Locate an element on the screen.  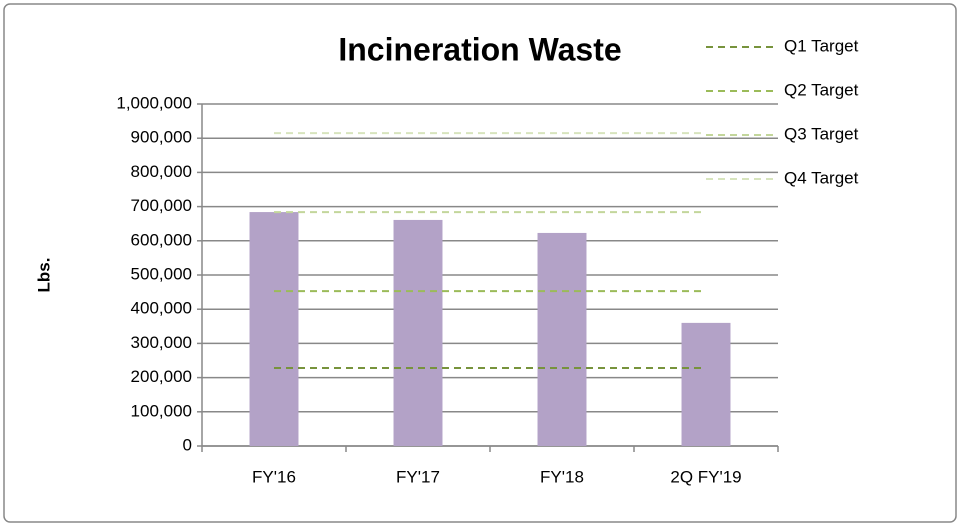
legend-label: Q4 Target is located at coordinates (821, 177).